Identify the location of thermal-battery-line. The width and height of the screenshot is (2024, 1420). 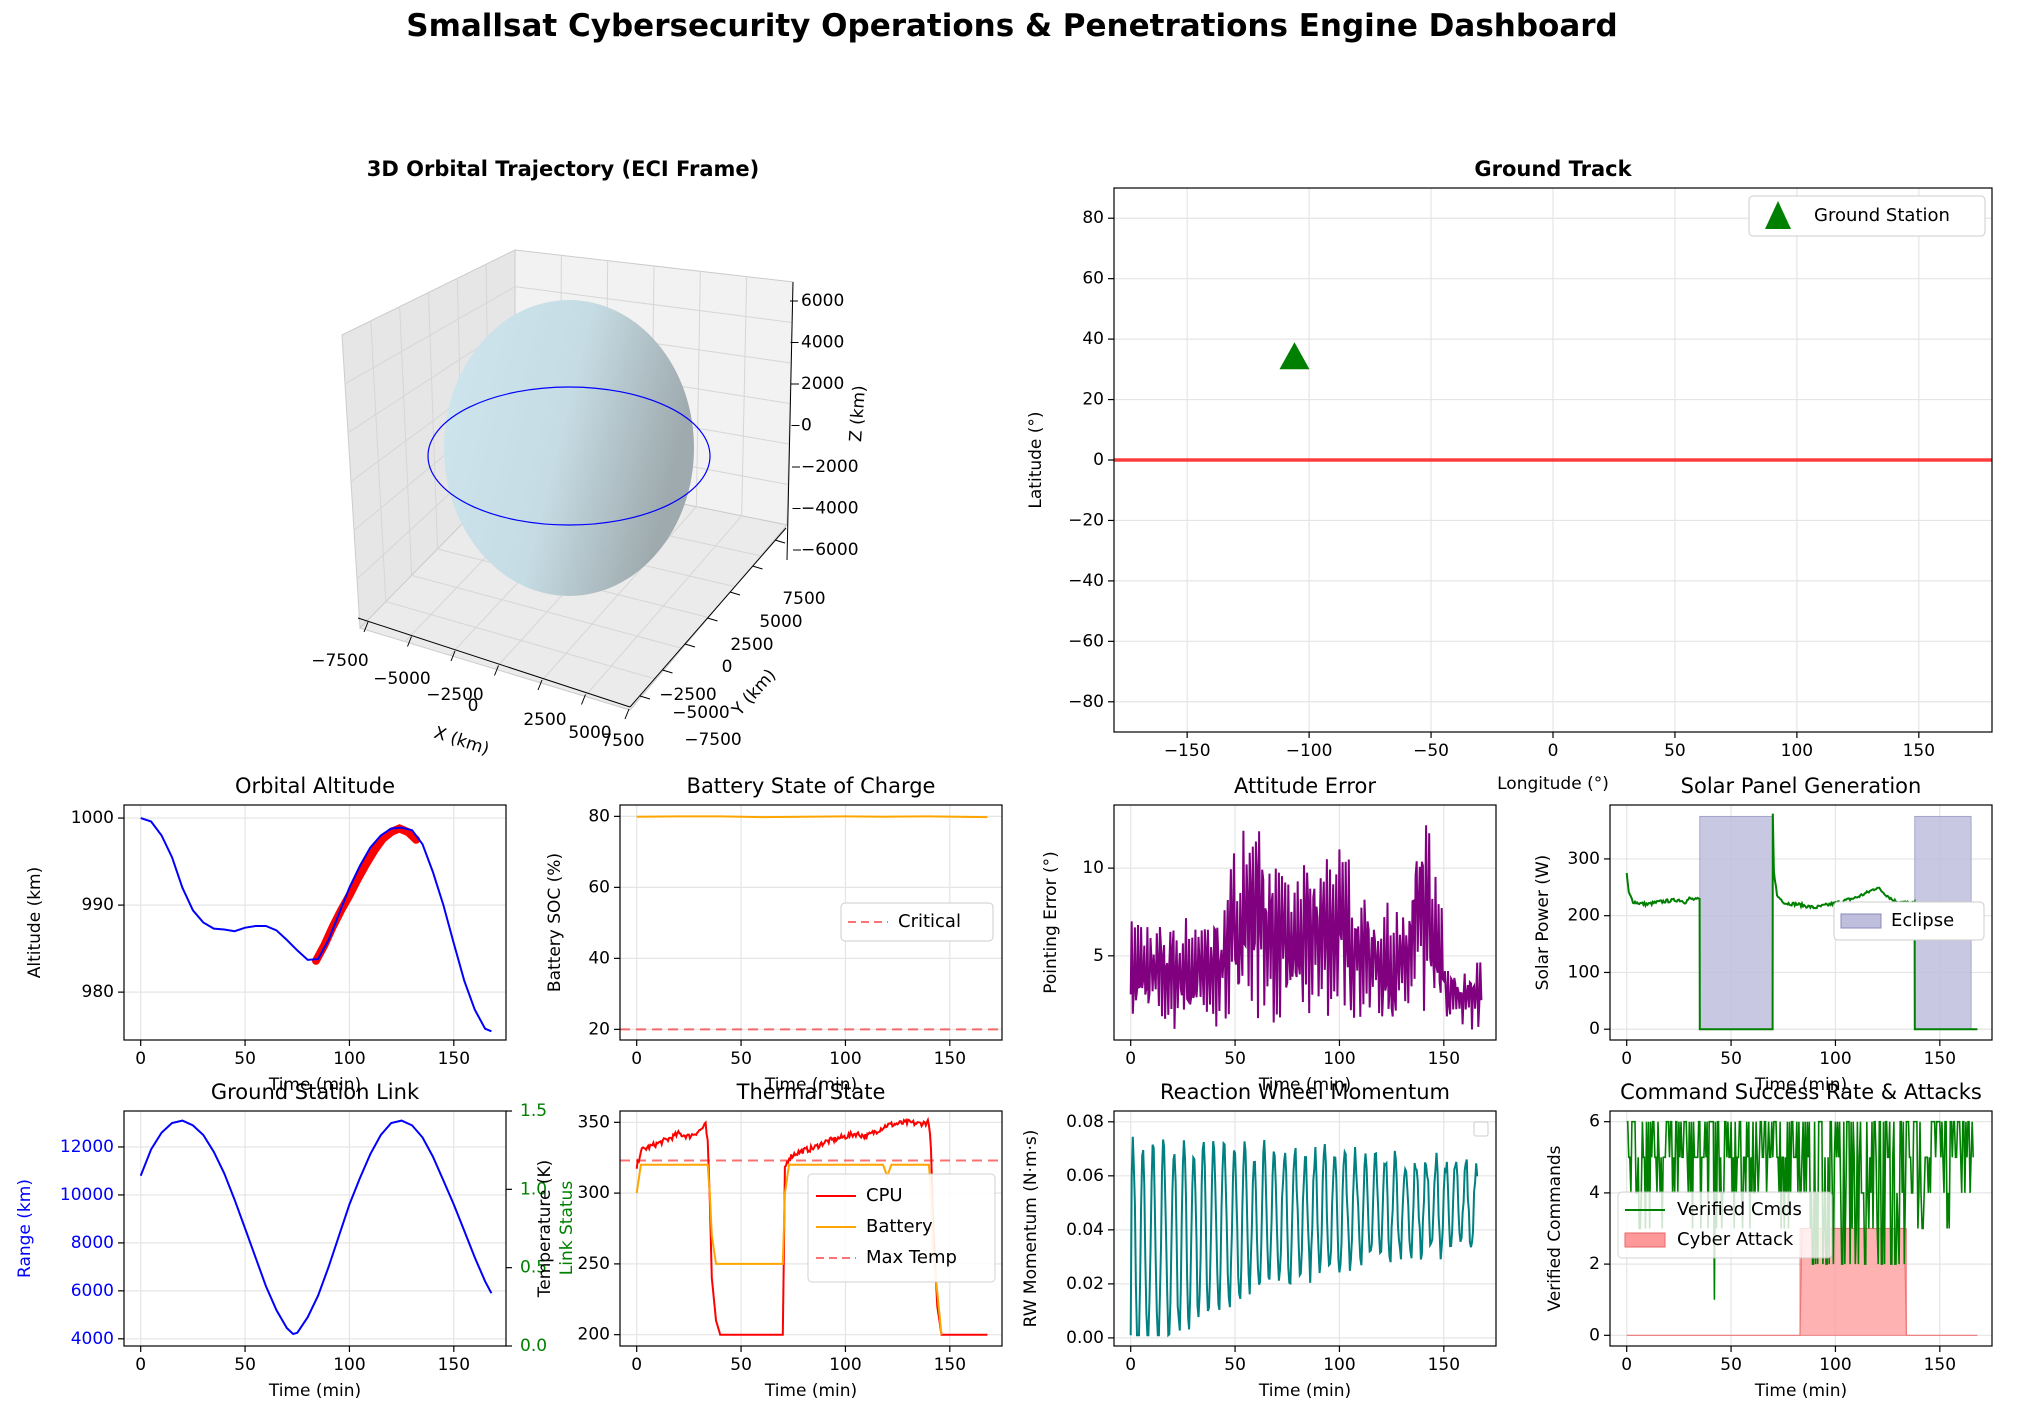
(789, 1249).